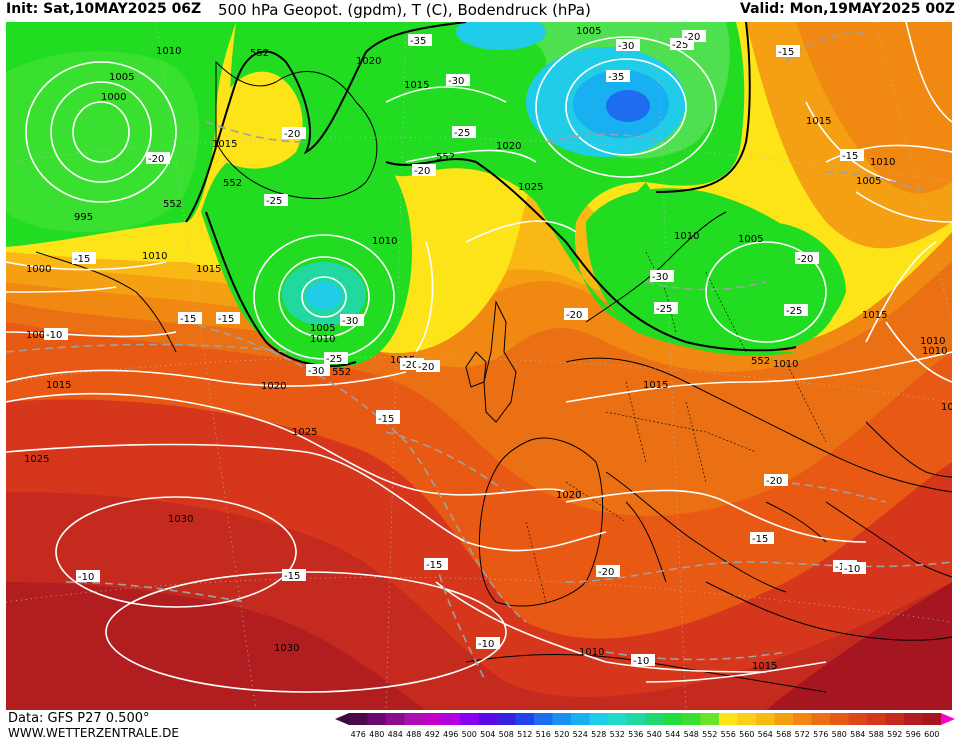 This screenshot has height=744, width=959. What do you see at coordinates (450, 734) in the screenshot?
I see `scale-tick-label: 496` at bounding box center [450, 734].